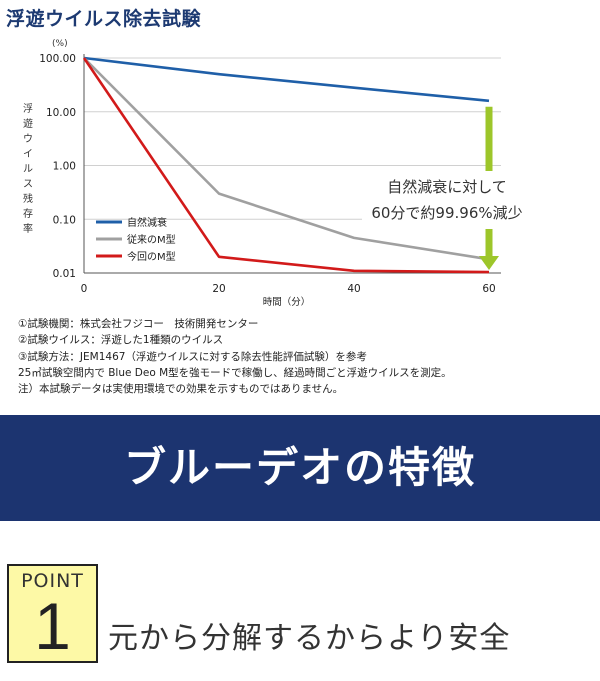 This screenshot has width=600, height=681. Describe the element at coordinates (447, 200) in the screenshot. I see `annotation-background` at that location.